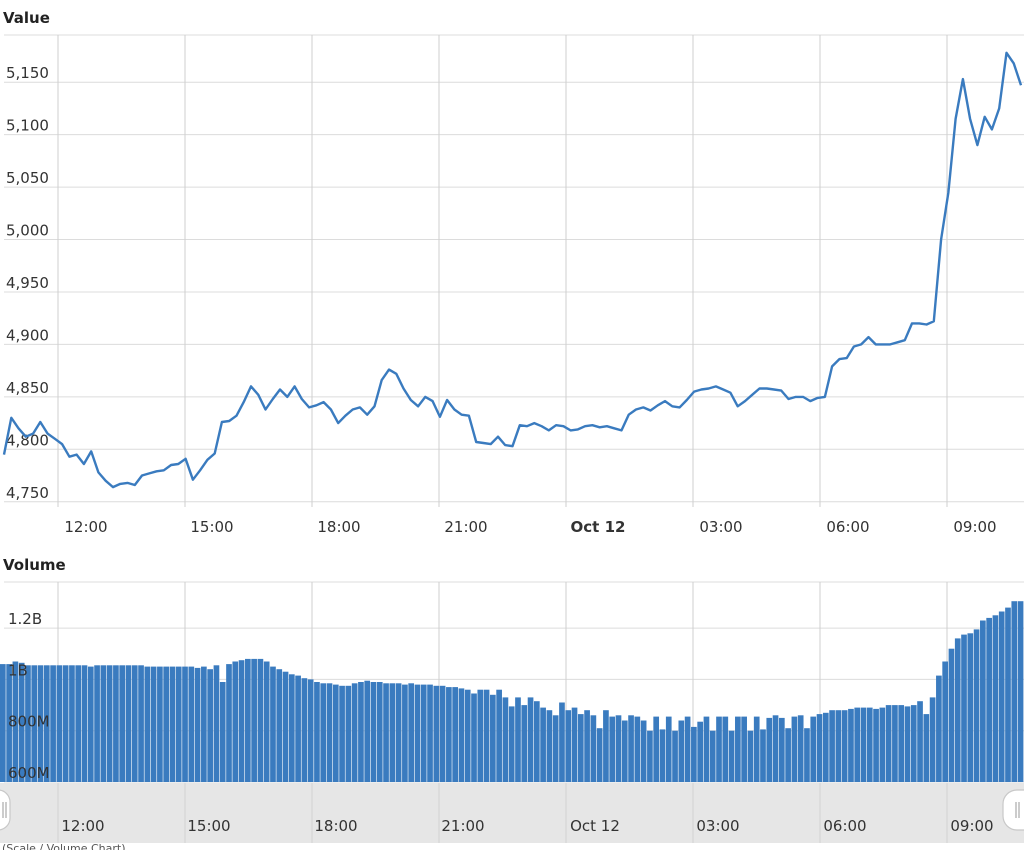  I want to click on value-y-tick-label: 5,050, so click(27, 178).